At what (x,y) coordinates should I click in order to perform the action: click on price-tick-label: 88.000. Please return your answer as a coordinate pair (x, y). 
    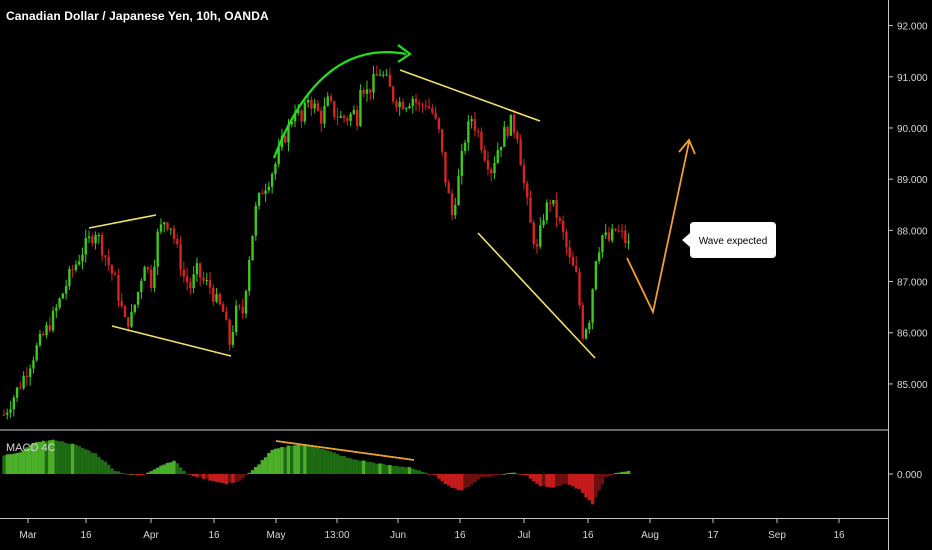
    Looking at the image, I should click on (912, 231).